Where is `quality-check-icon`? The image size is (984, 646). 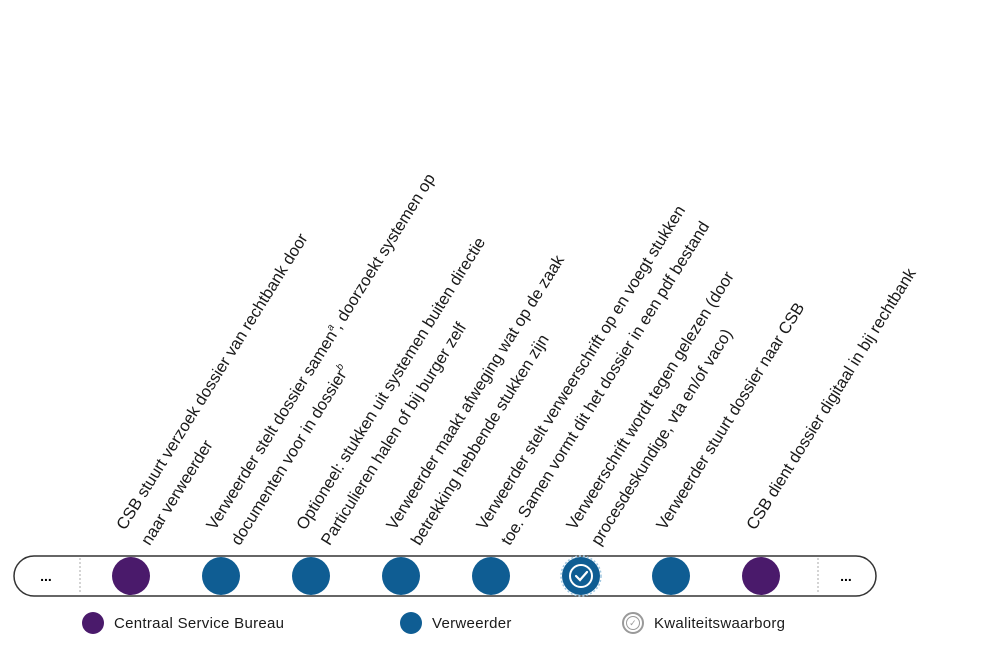
quality-check-icon is located at coordinates (581, 576).